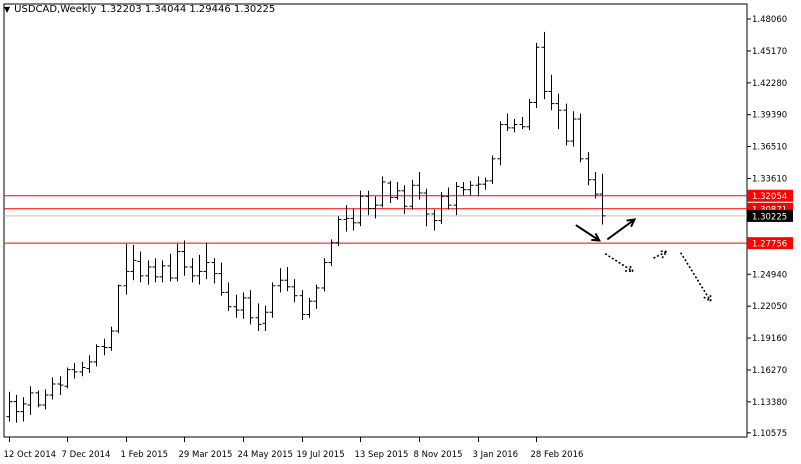  Describe the element at coordinates (557, 455) in the screenshot. I see `x-tick-label: 28 Feb 2016` at that location.